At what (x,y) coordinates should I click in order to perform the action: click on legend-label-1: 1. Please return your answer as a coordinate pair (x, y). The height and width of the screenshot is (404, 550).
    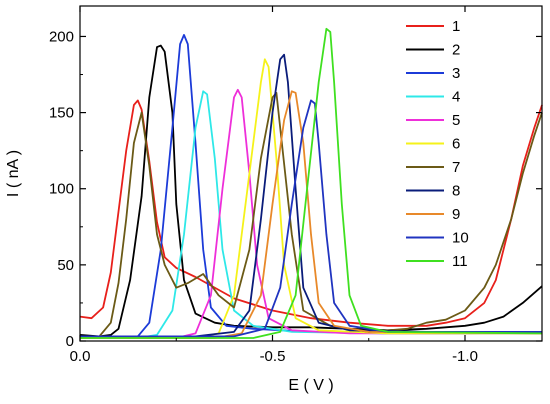
    Looking at the image, I should click on (456, 26).